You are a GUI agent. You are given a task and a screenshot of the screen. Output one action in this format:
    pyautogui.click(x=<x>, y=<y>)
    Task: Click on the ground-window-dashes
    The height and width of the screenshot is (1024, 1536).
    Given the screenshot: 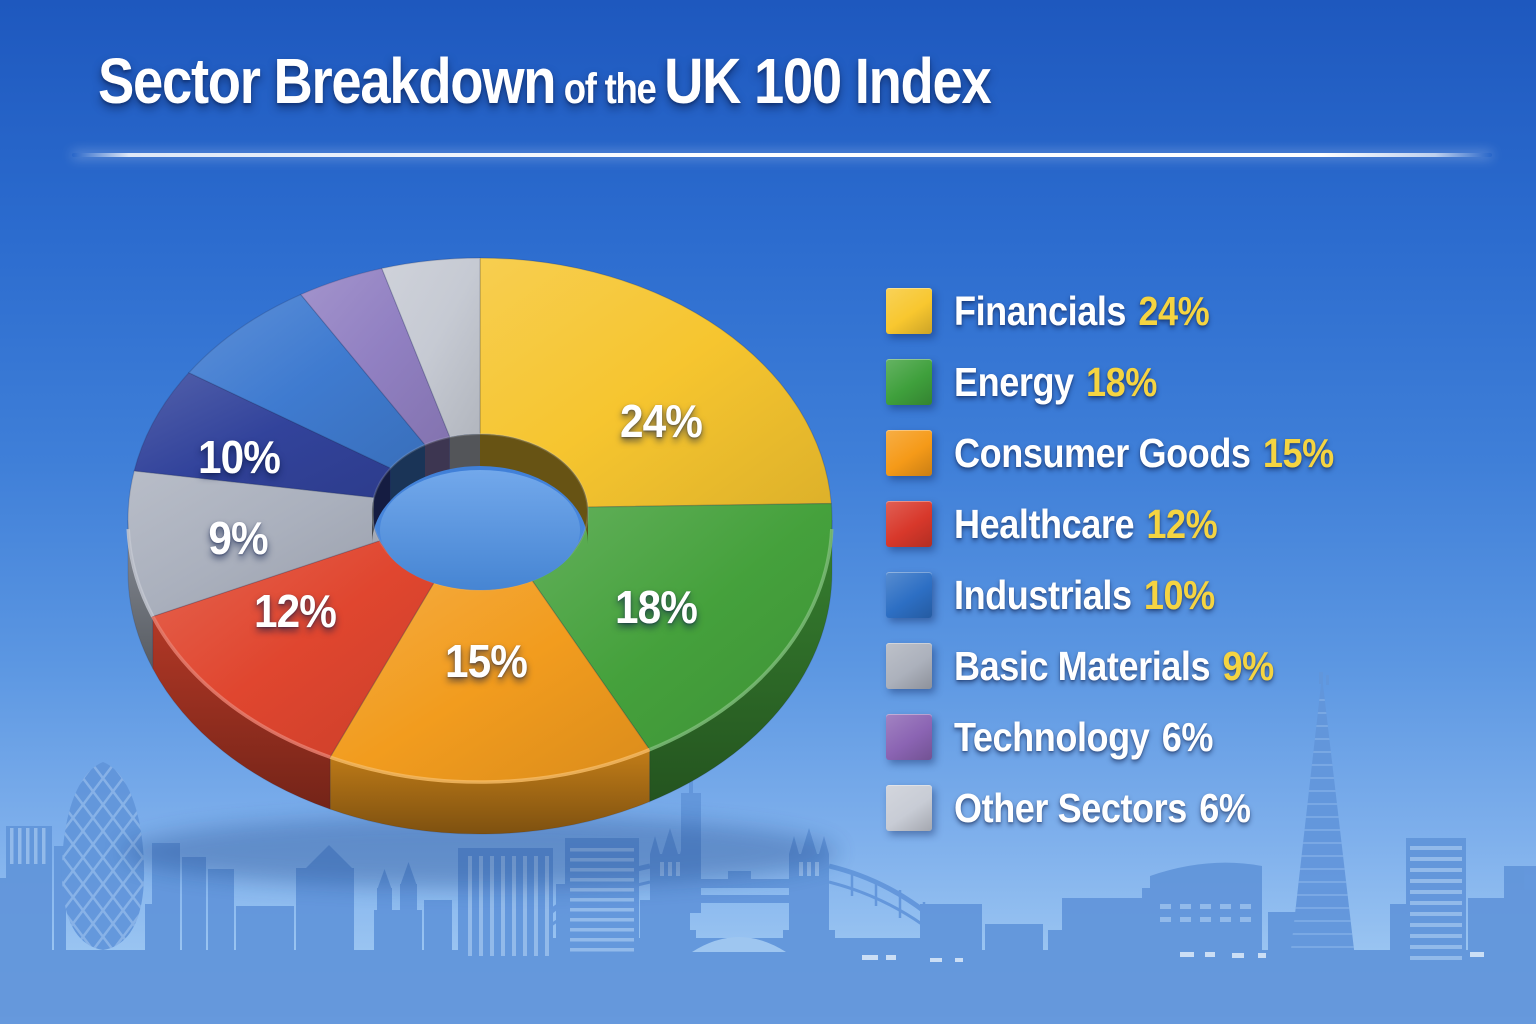 What is the action you would take?
    pyautogui.click(x=1173, y=957)
    